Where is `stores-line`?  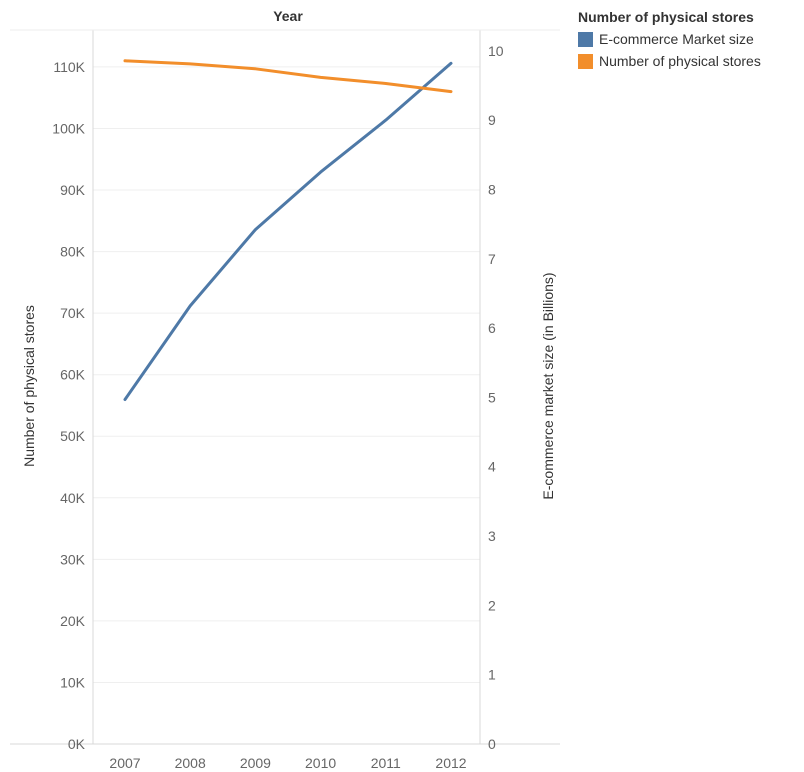 stores-line is located at coordinates (288, 76).